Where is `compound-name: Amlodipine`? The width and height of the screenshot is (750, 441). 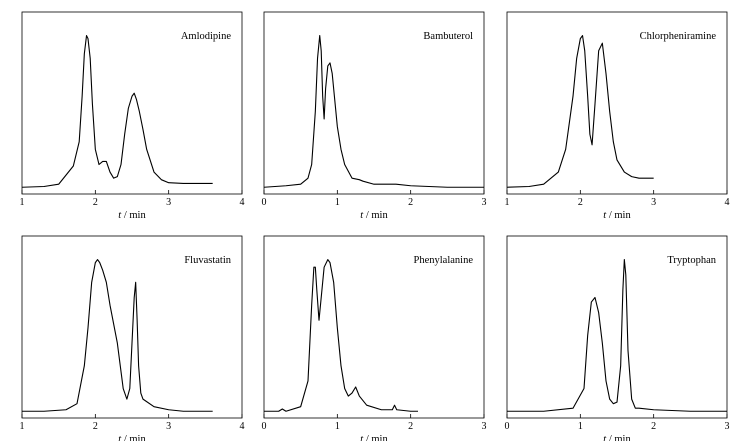
compound-name: Amlodipine is located at coordinates (206, 36).